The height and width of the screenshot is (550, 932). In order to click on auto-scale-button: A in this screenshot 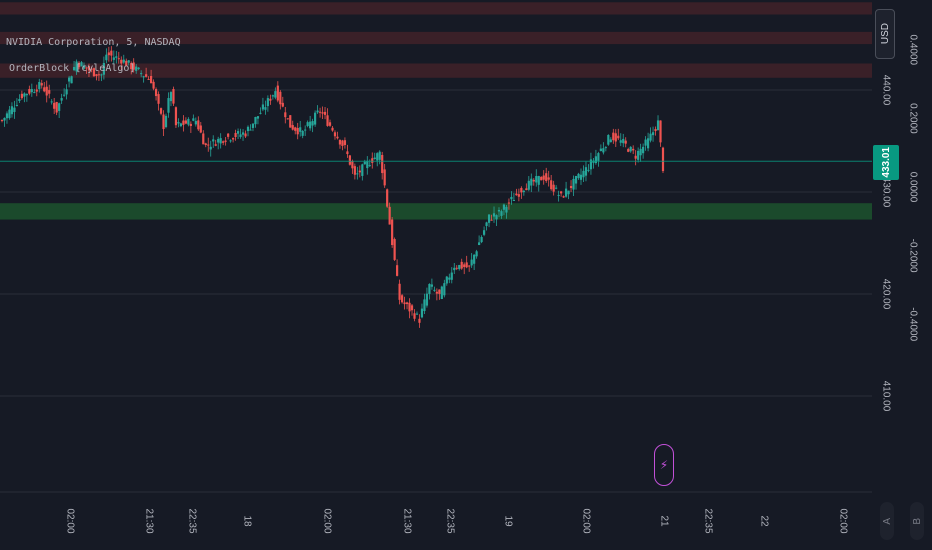, I will do `click(887, 521)`.